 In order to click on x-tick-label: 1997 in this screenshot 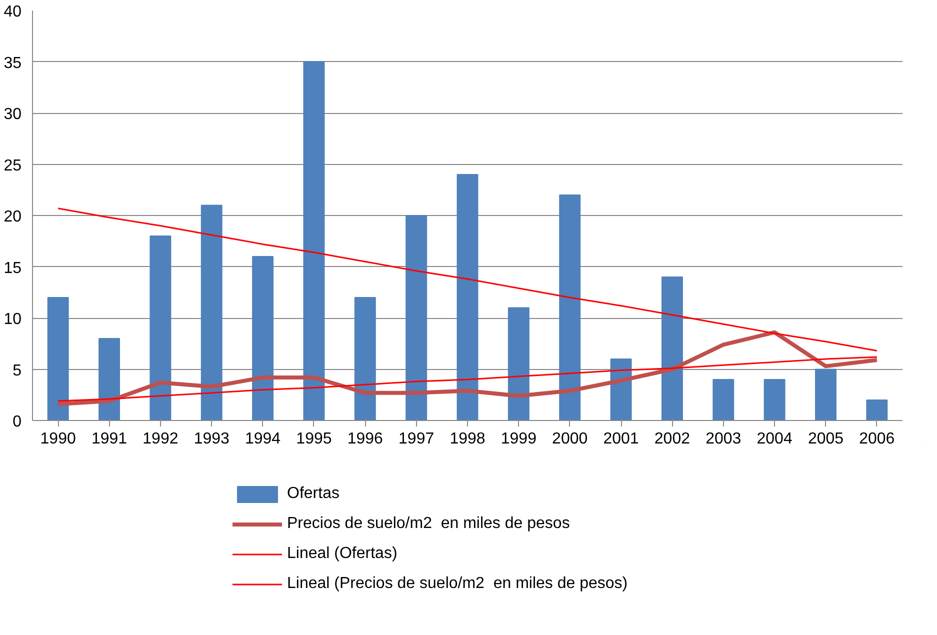, I will do `click(416, 439)`.